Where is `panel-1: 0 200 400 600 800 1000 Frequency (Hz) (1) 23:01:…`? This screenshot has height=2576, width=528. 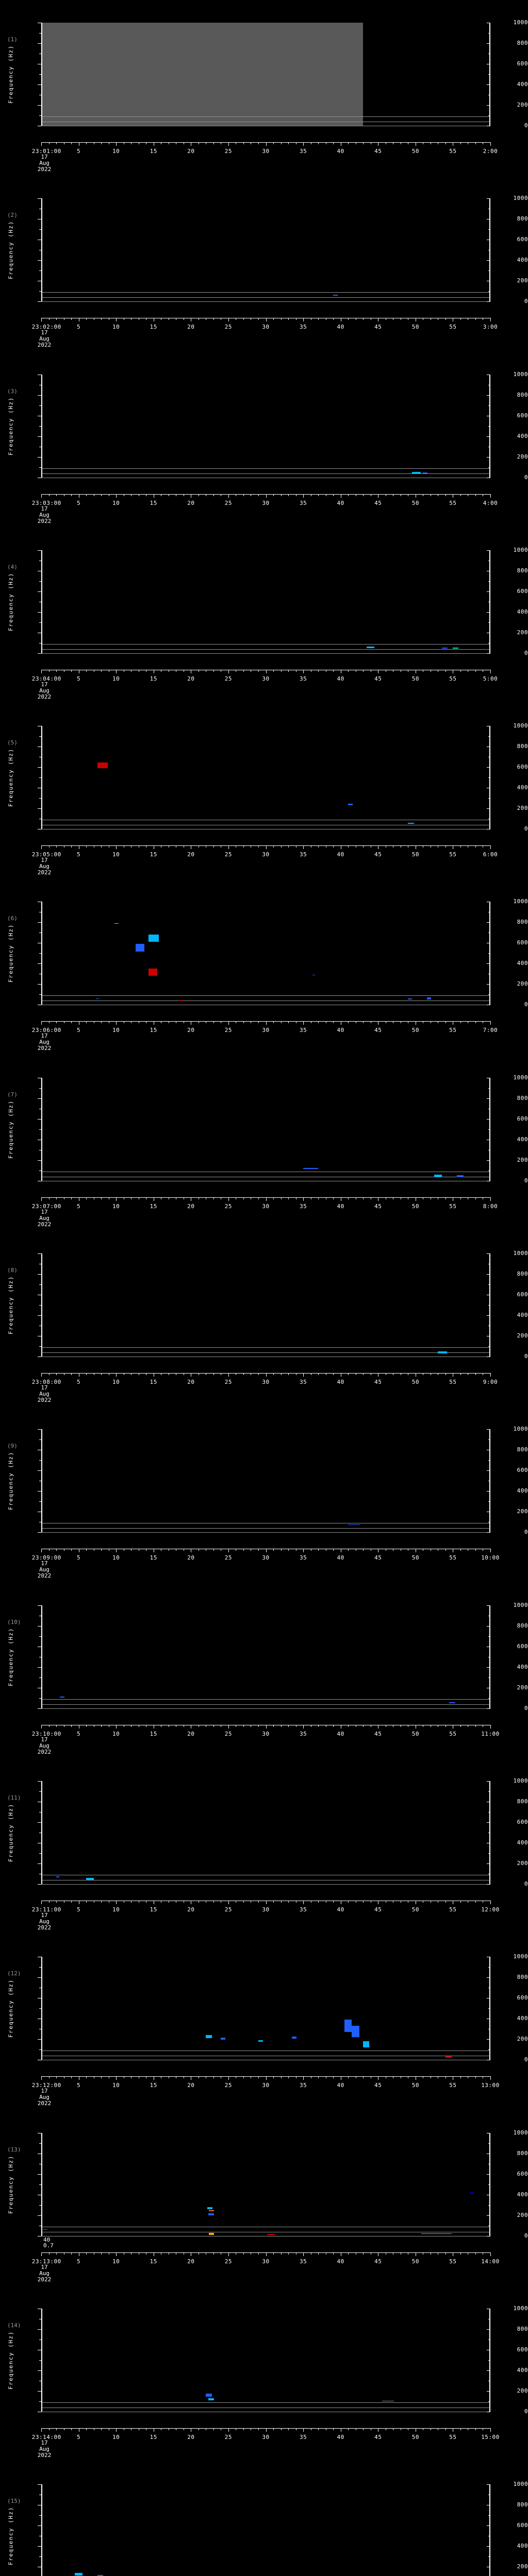 panel-1: 0 200 400 600 800 1000 Frequency (Hz) (1) 23:01:… is located at coordinates (264, 88).